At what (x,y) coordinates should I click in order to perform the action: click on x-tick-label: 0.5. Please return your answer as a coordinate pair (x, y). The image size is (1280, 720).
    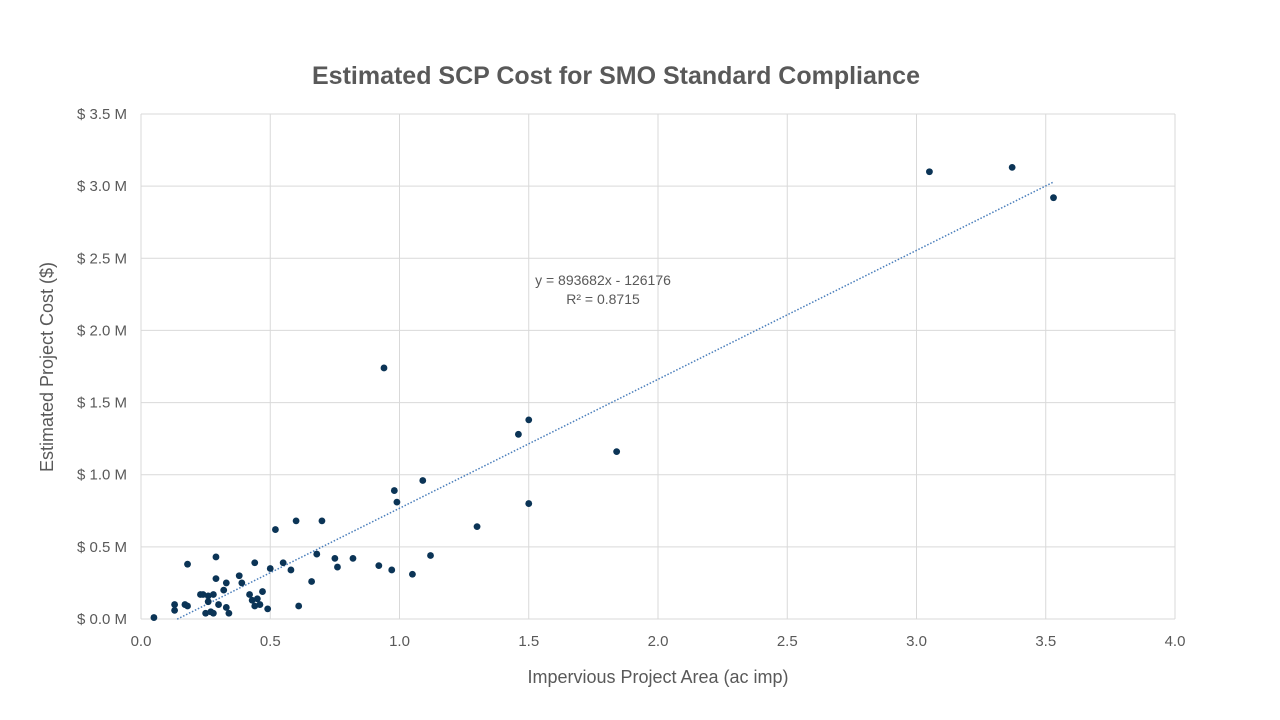
    Looking at the image, I should click on (270, 641).